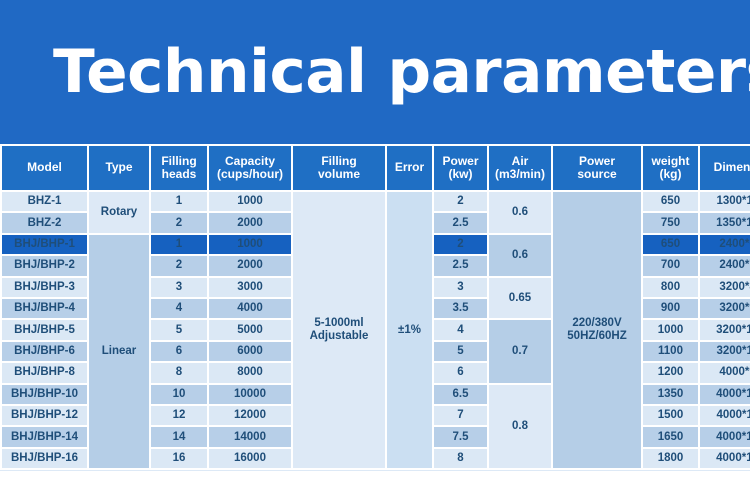  Describe the element at coordinates (339, 336) in the screenshot. I see `filling-volume-line2: Adjustable` at that location.